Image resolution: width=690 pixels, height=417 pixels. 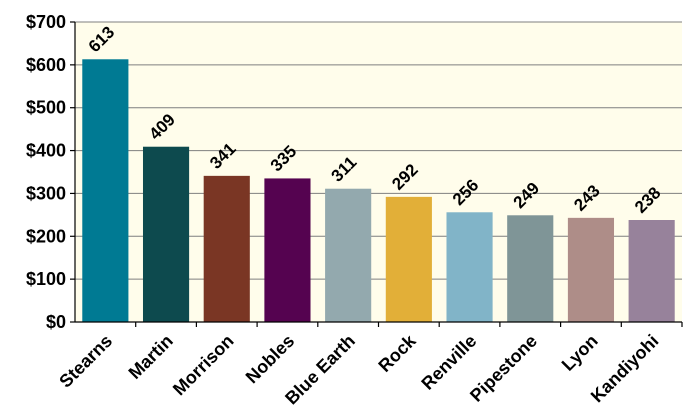 What do you see at coordinates (651, 271) in the screenshot?
I see `bar-kandiyohi` at bounding box center [651, 271].